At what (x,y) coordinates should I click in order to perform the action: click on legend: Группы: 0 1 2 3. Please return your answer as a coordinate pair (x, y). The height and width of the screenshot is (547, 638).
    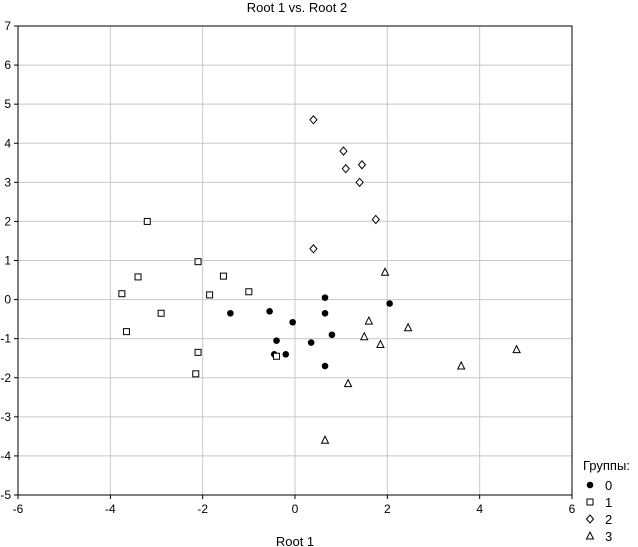
    Looking at the image, I should click on (606, 501).